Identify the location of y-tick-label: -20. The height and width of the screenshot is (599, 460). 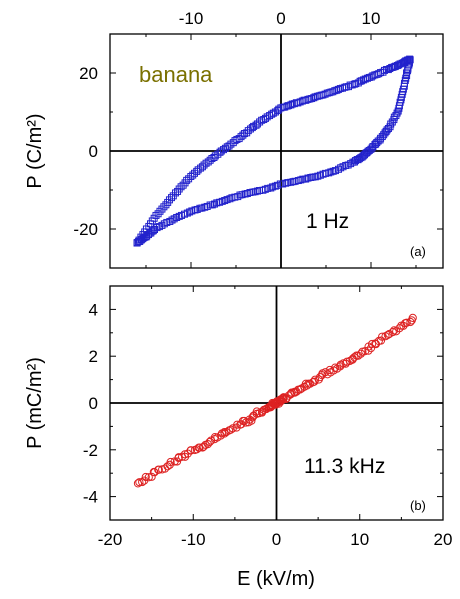
(85, 229).